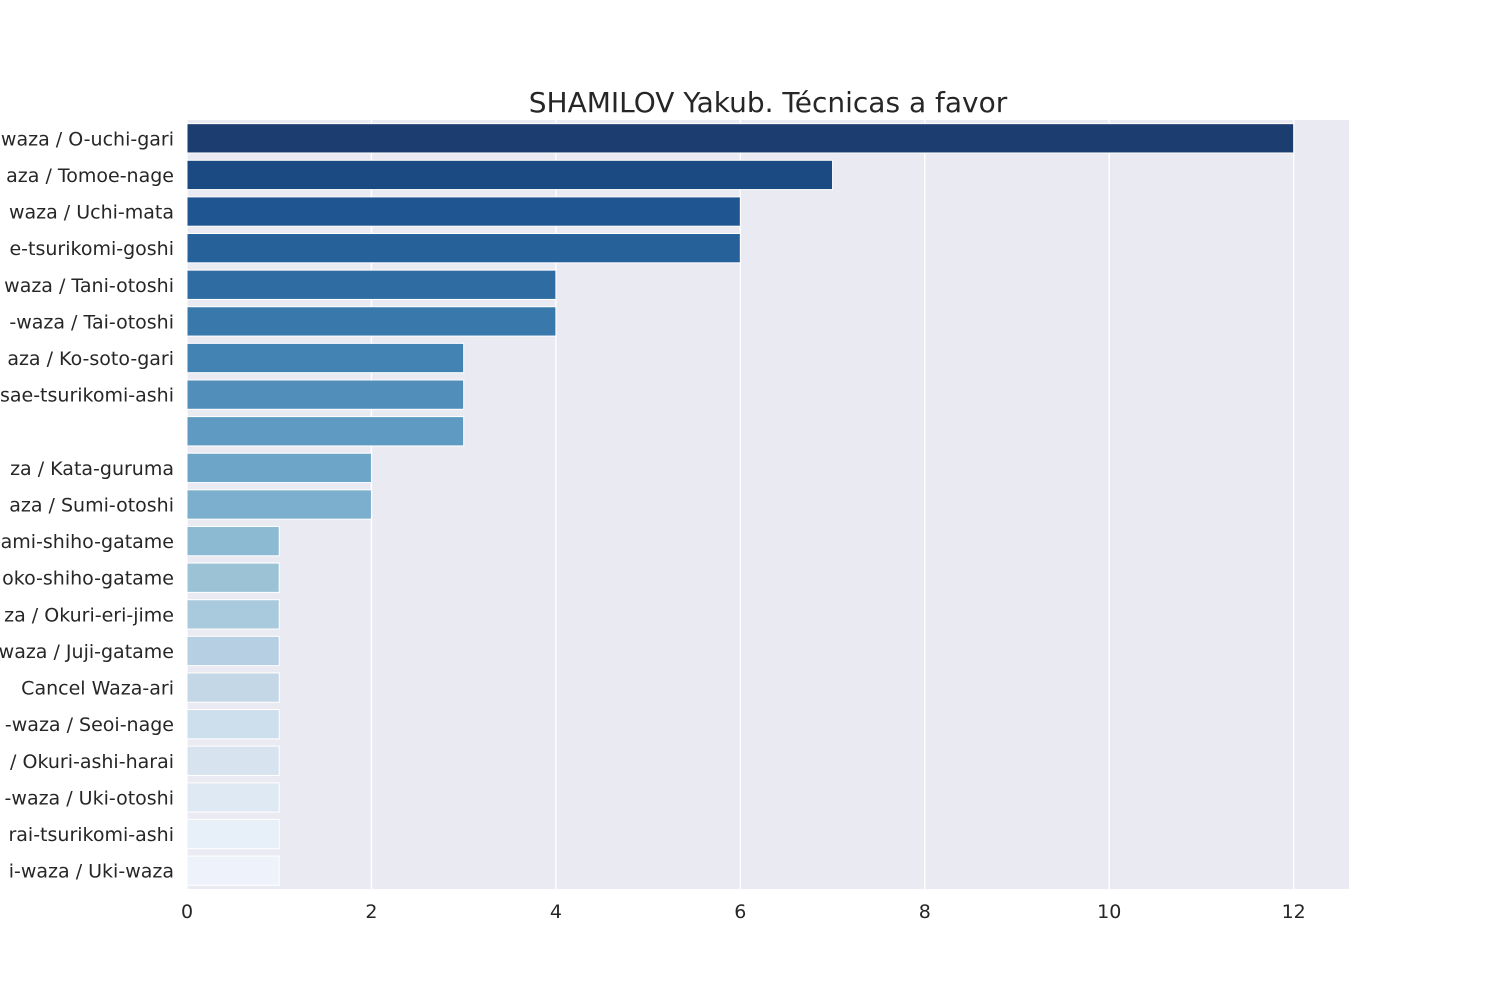 The width and height of the screenshot is (1500, 1000). What do you see at coordinates (768, 102) in the screenshot?
I see `chart-title: SHAMILOV Yakub. Técnicas a favor` at bounding box center [768, 102].